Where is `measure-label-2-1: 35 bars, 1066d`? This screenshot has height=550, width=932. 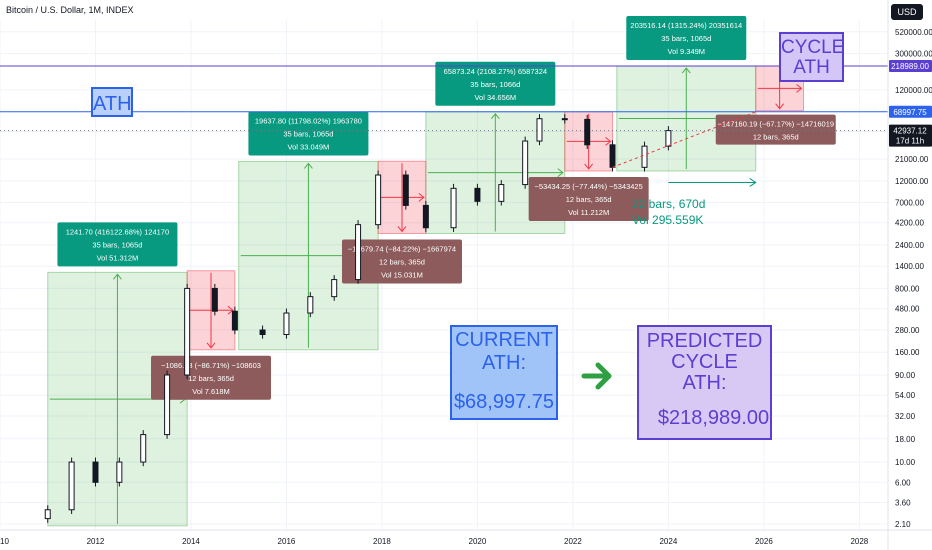
measure-label-2-1: 35 bars, 1066d is located at coordinates (495, 84).